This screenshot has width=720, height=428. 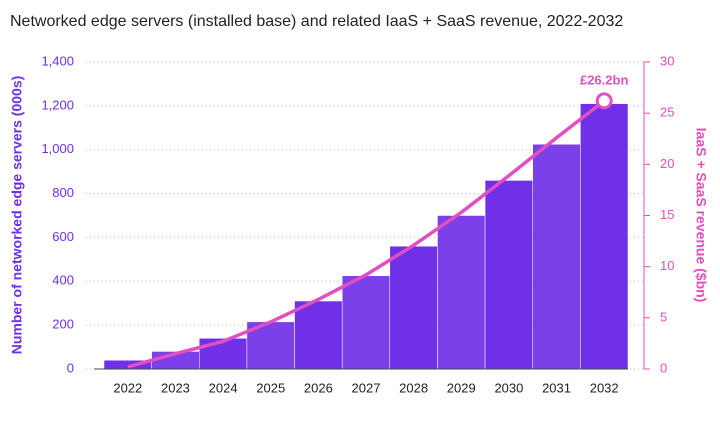 I want to click on y-axis-title: Number of networked edge servers (000s), so click(x=17, y=215).